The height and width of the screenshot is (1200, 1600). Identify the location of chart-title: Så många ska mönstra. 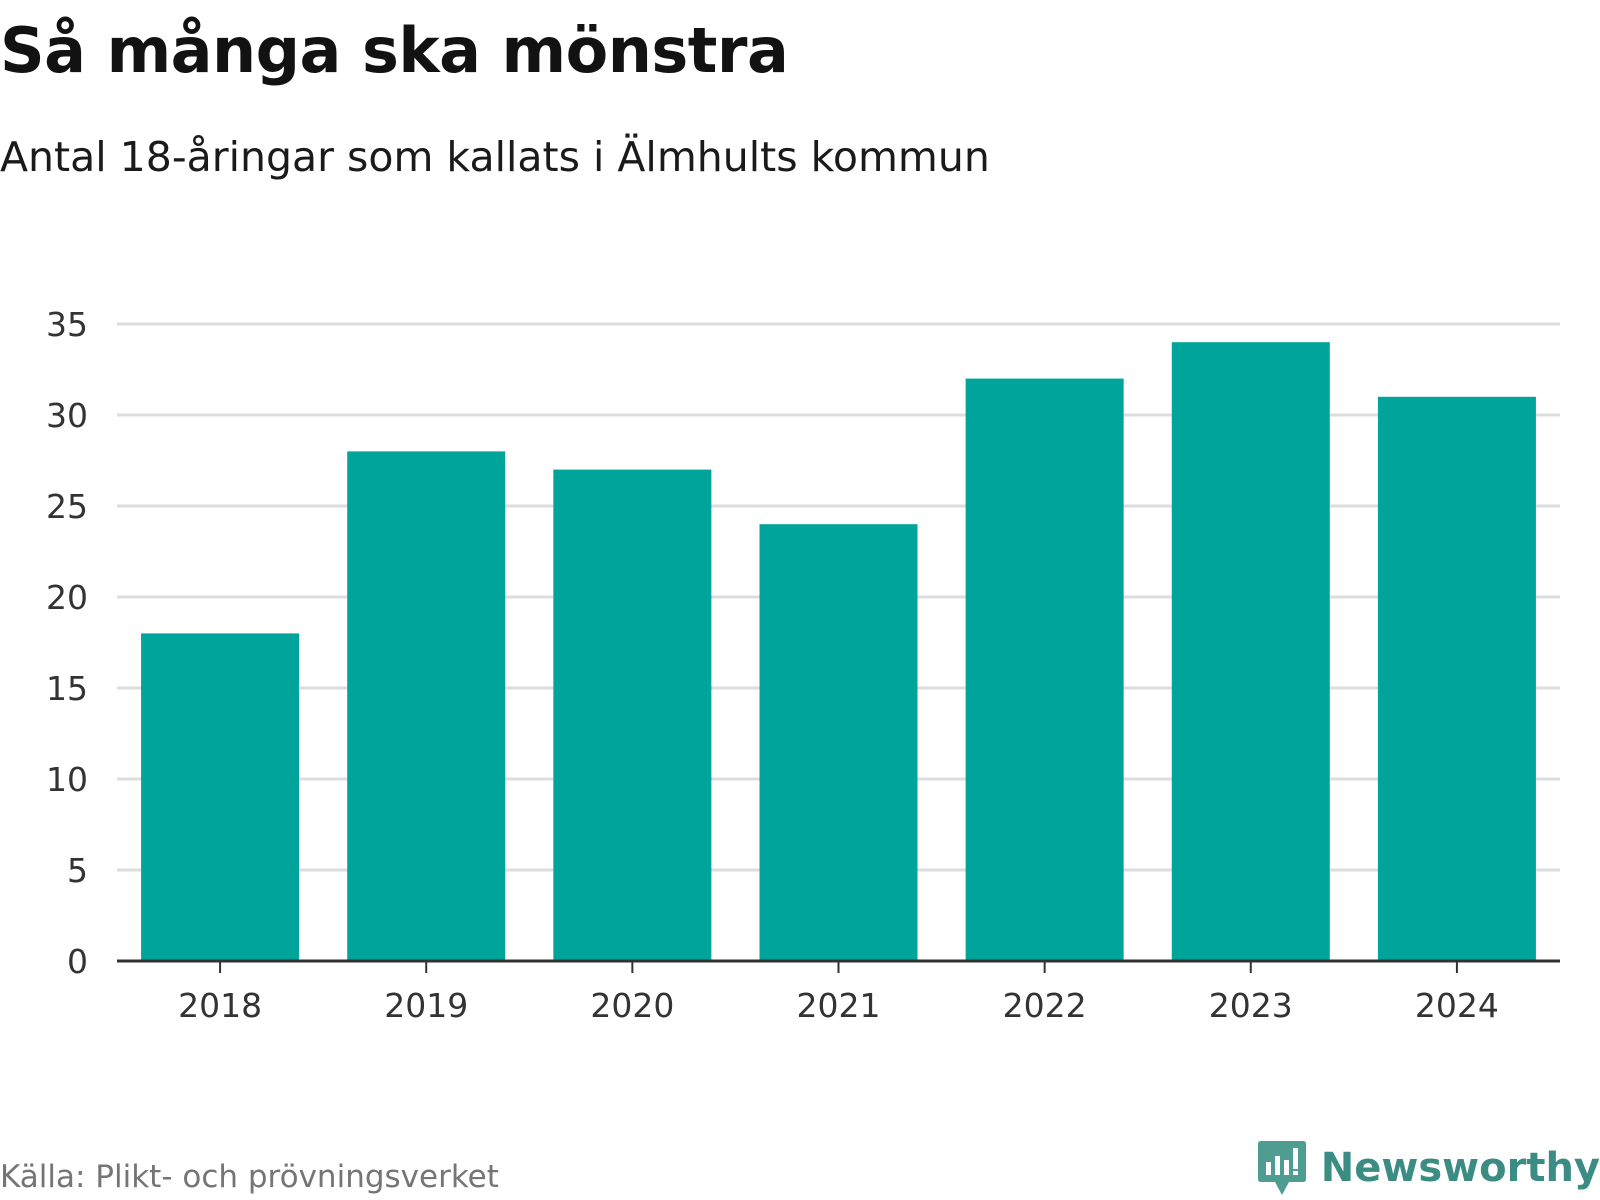
(394, 50).